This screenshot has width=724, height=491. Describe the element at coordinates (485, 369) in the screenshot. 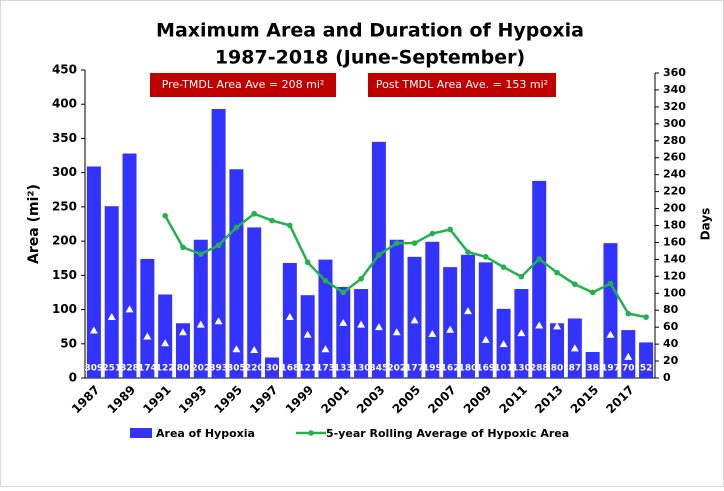

I see `bar-value-label: 169` at that location.